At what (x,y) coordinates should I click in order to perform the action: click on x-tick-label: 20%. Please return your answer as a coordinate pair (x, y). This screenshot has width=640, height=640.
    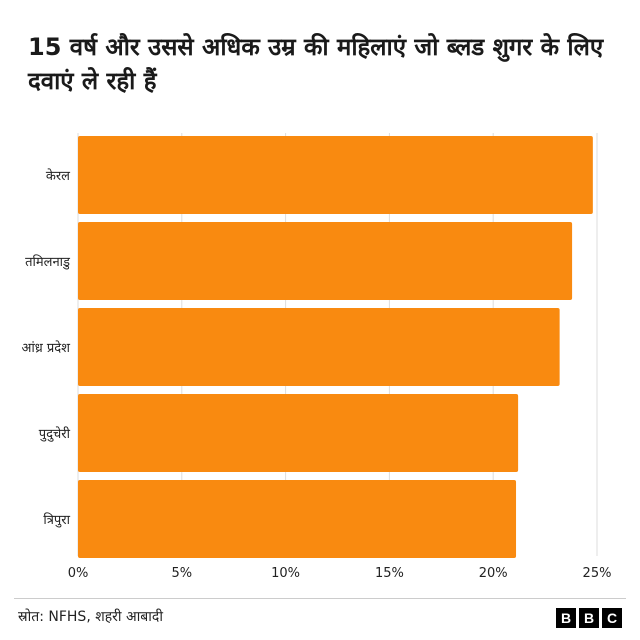
    Looking at the image, I should click on (493, 573).